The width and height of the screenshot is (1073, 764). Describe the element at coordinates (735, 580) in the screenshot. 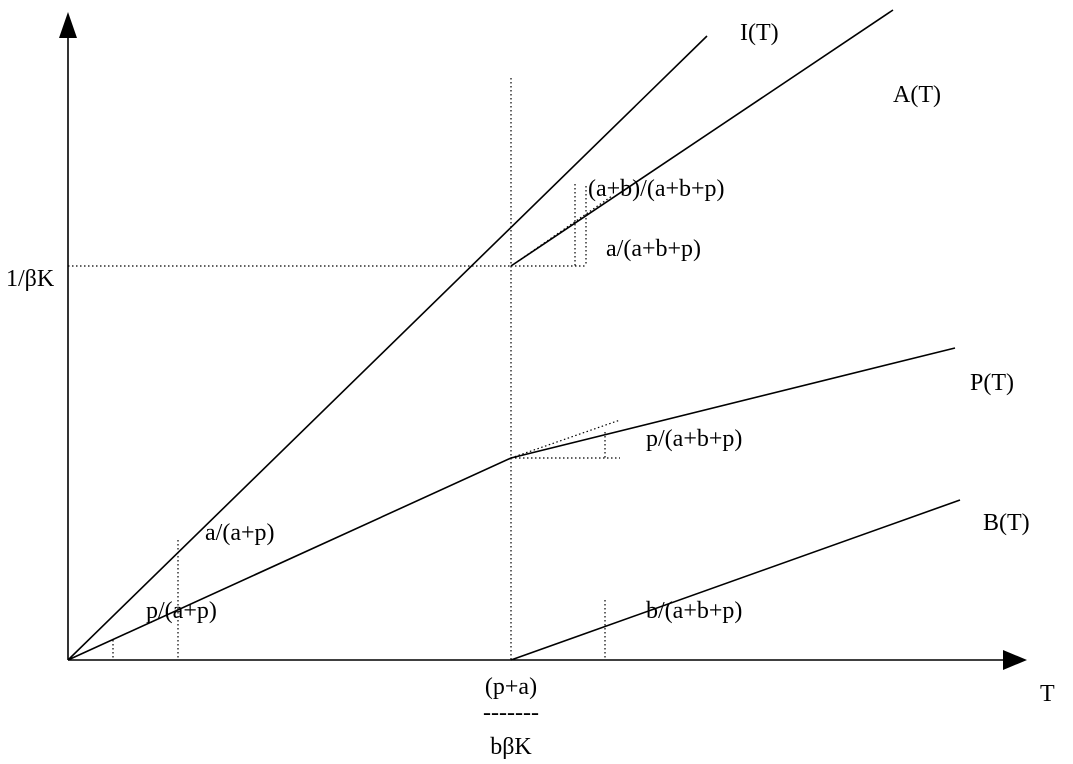

I see `curve-b` at that location.